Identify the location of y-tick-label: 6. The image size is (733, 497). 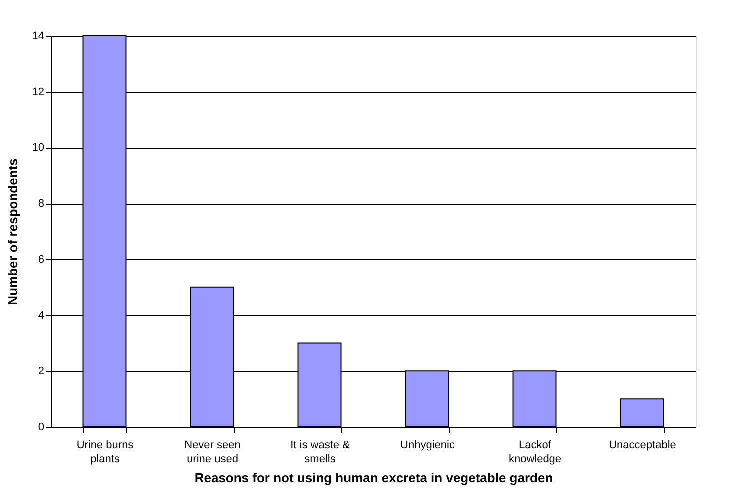
(41, 260).